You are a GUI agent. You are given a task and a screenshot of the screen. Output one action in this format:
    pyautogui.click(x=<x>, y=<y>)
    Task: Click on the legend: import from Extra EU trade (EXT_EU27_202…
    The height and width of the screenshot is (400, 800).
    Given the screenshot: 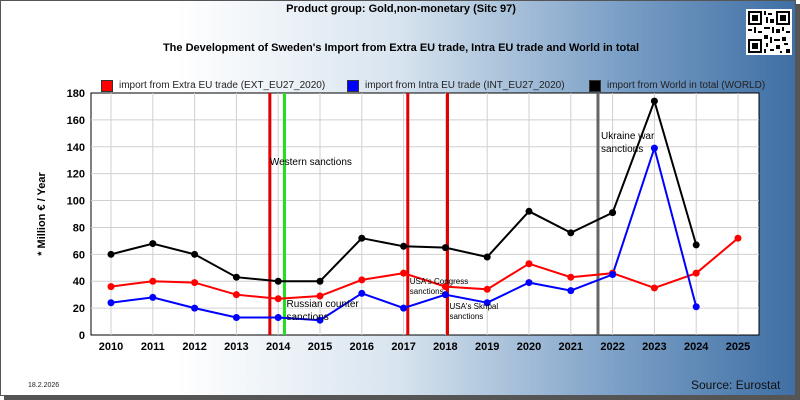 What is the action you would take?
    pyautogui.click(x=398, y=87)
    